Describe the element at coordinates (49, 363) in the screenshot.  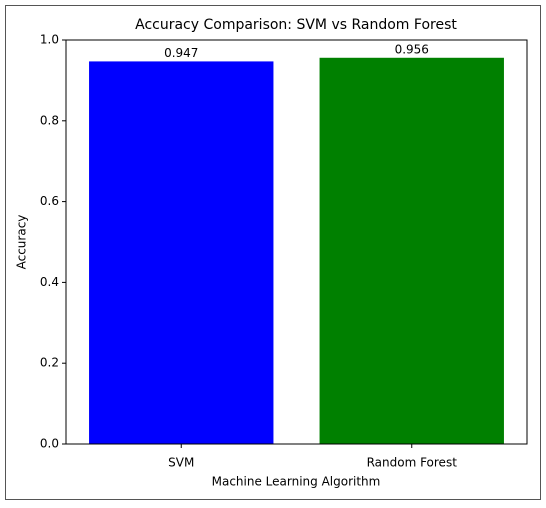
I see `y-tick-label: 0.2` at that location.